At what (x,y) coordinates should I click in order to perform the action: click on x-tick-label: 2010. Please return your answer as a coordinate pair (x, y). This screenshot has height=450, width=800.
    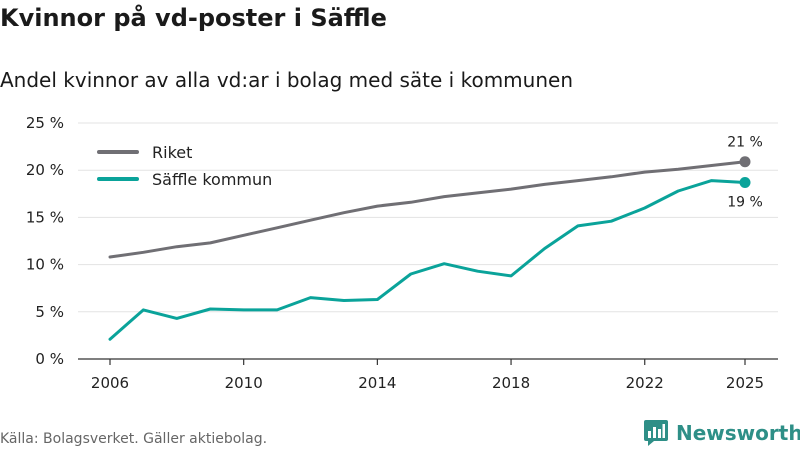
    Looking at the image, I should click on (244, 383).